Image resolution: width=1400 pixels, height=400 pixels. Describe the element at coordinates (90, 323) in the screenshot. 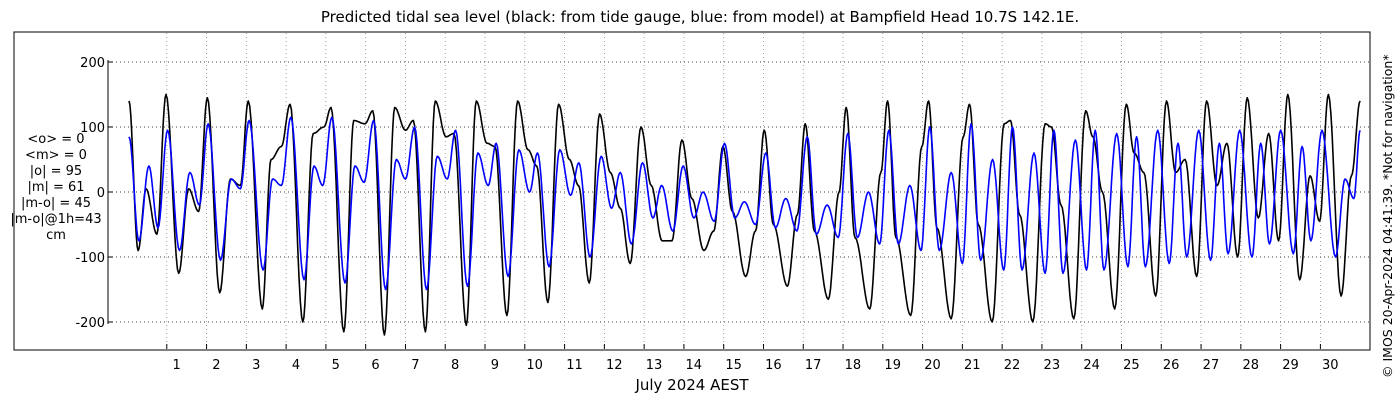

I see `y-tick-label: -200` at that location.